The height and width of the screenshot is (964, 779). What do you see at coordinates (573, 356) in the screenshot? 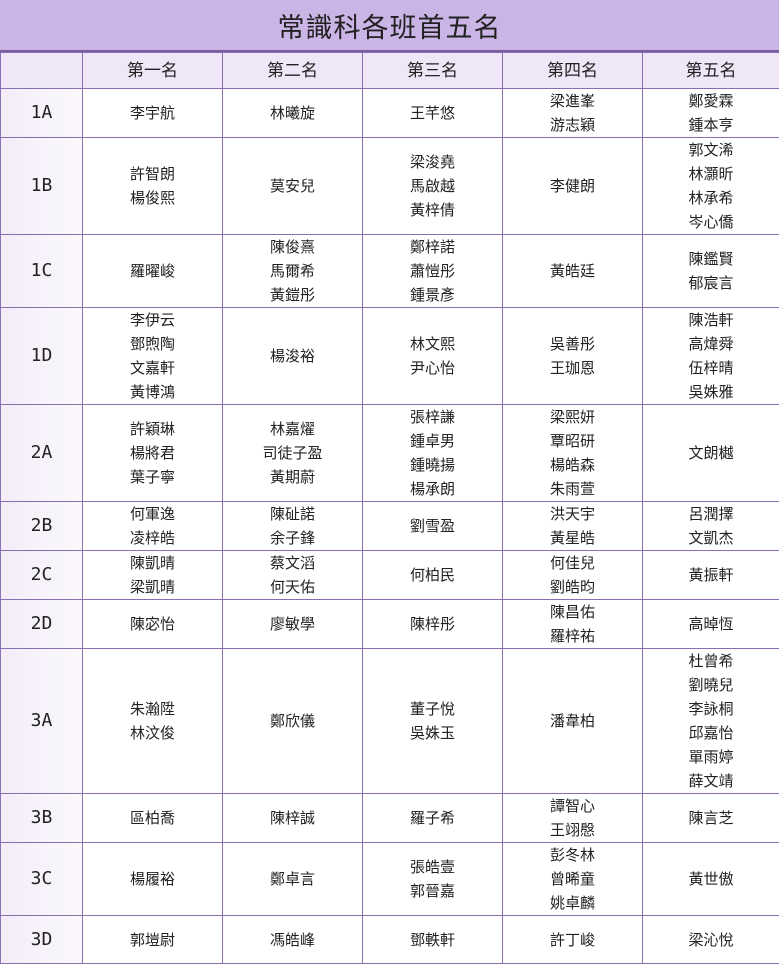
I see `rank-cell: 吳善彤王珈恩` at bounding box center [573, 356].